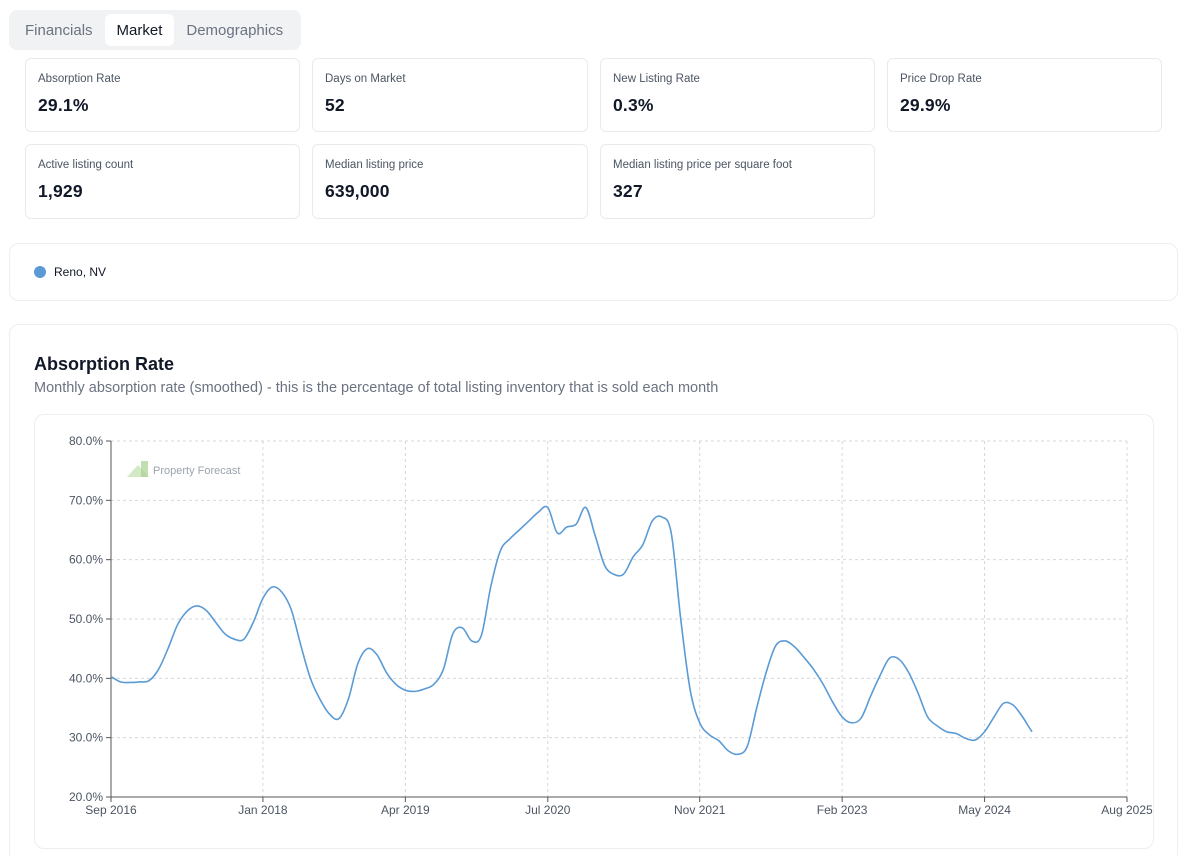  Describe the element at coordinates (984, 810) in the screenshot. I see `x-tick-label: May 2024` at that location.